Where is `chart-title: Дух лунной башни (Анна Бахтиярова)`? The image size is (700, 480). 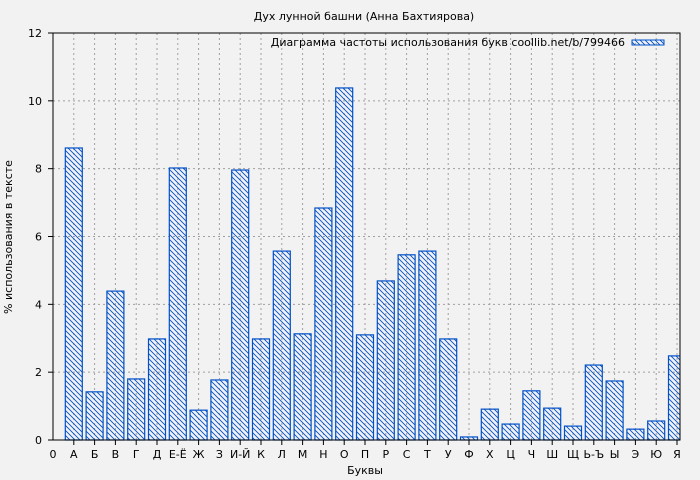 chart-title: Дух лунной башни (Анна Бахтиярова) is located at coordinates (364, 16).